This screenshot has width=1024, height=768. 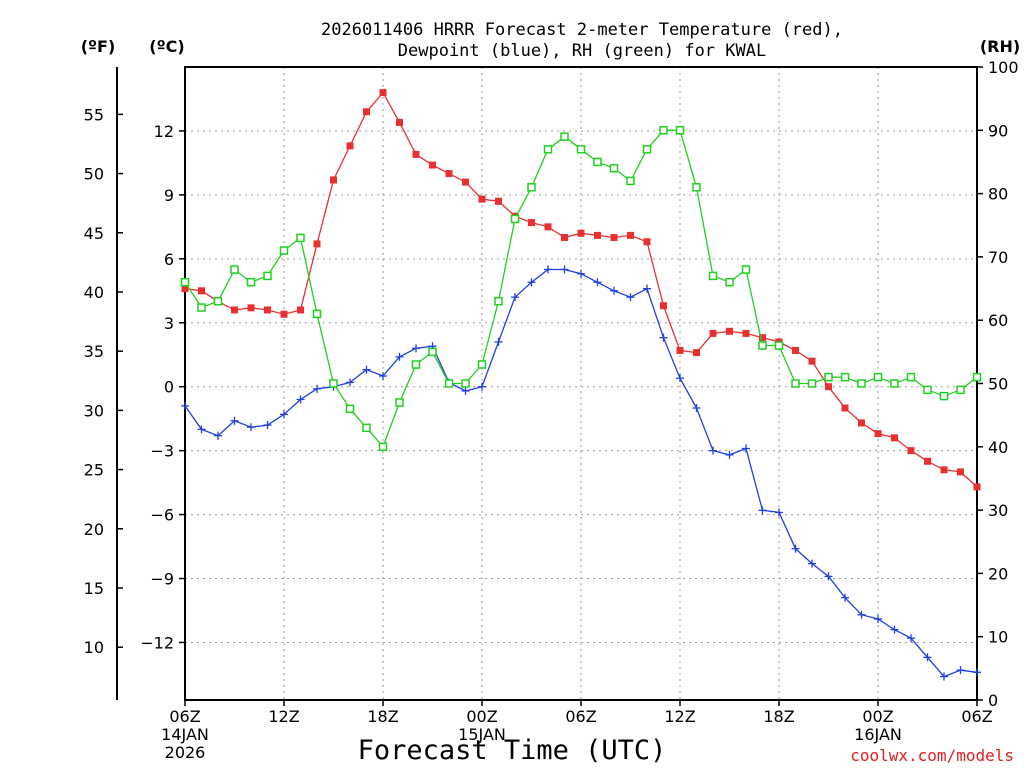 What do you see at coordinates (998, 510) in the screenshot?
I see `rh-tick-label: 30` at bounding box center [998, 510].